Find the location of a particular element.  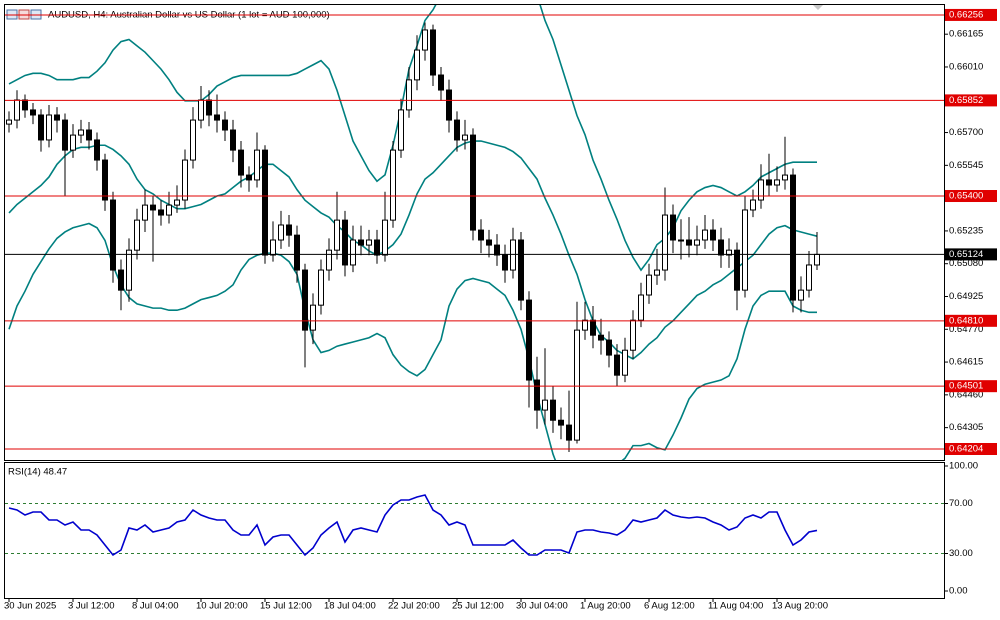

x-tick-label: 11 Aug 04:00 is located at coordinates (735, 606).